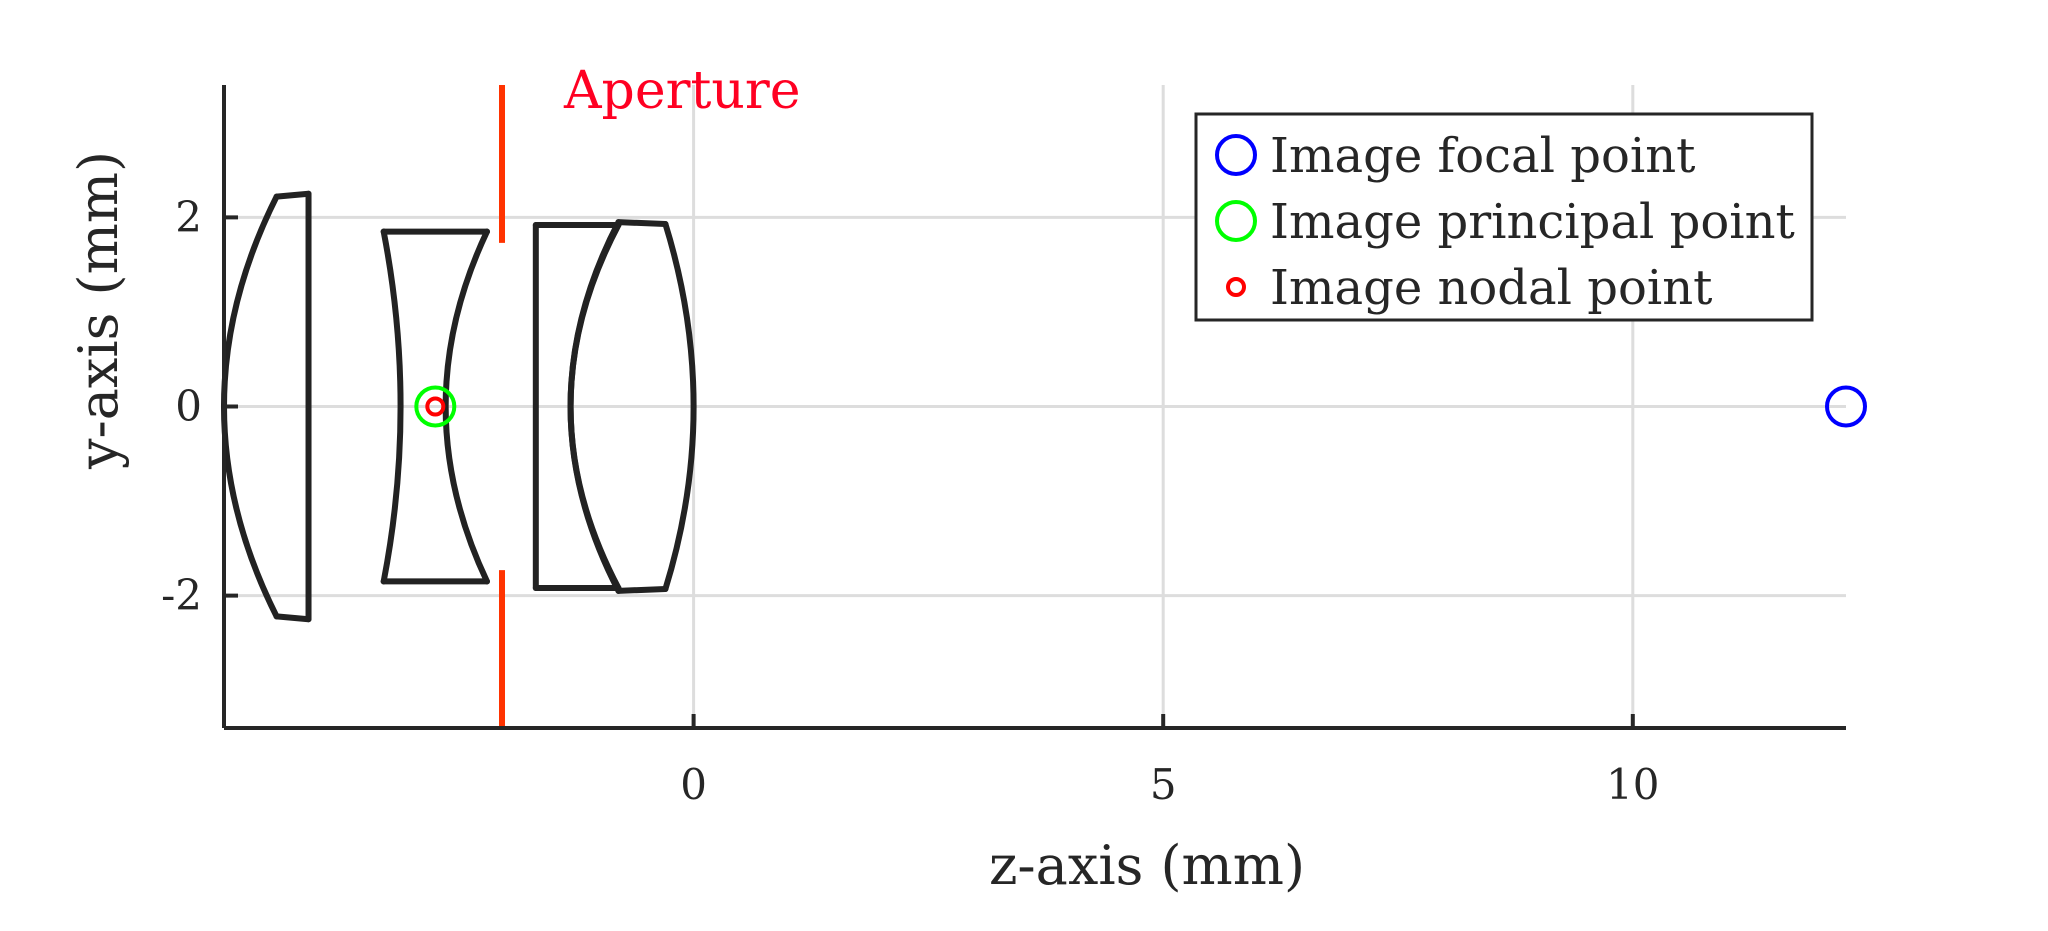  What do you see at coordinates (392, 406) in the screenshot?
I see `lens-2-front-surface` at bounding box center [392, 406].